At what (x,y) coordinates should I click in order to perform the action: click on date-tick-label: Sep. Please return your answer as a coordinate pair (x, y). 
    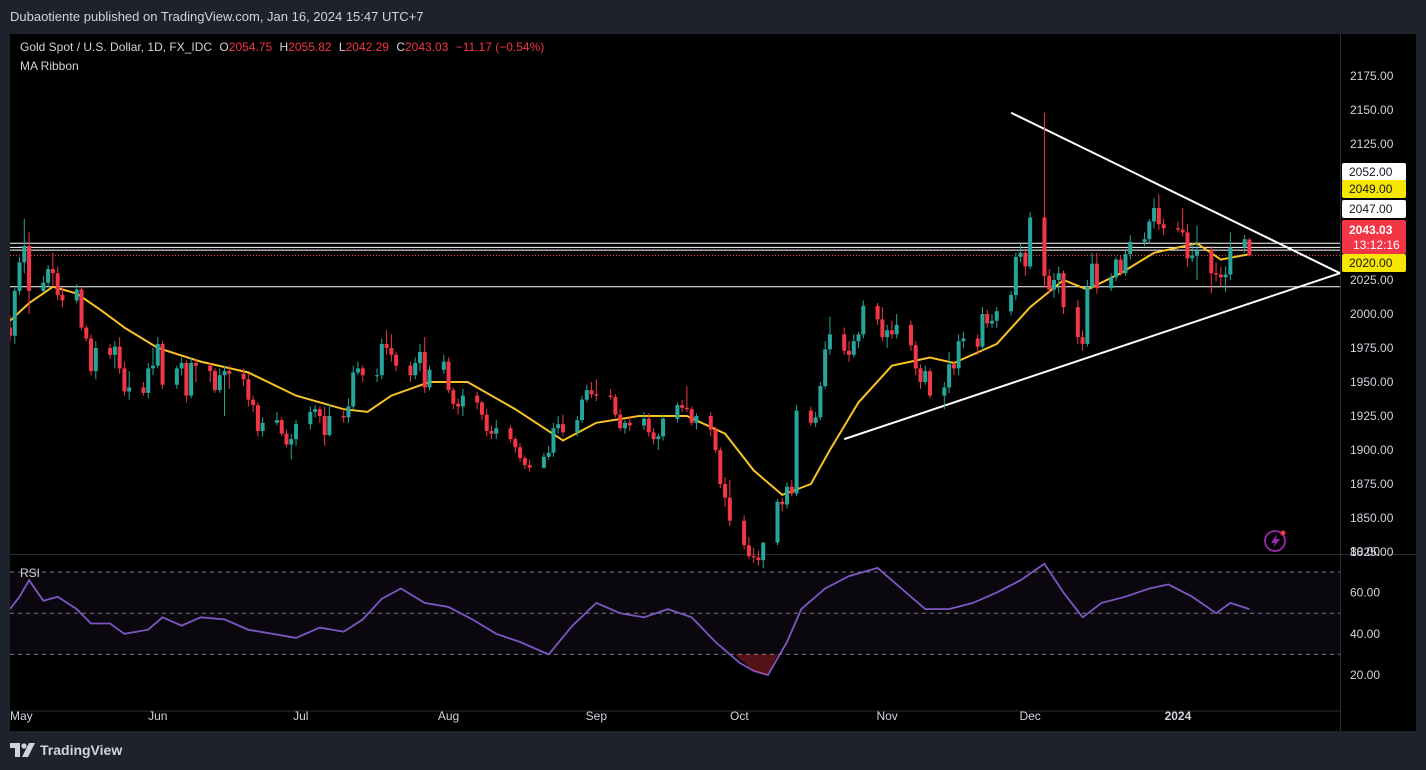
    Looking at the image, I should click on (597, 716).